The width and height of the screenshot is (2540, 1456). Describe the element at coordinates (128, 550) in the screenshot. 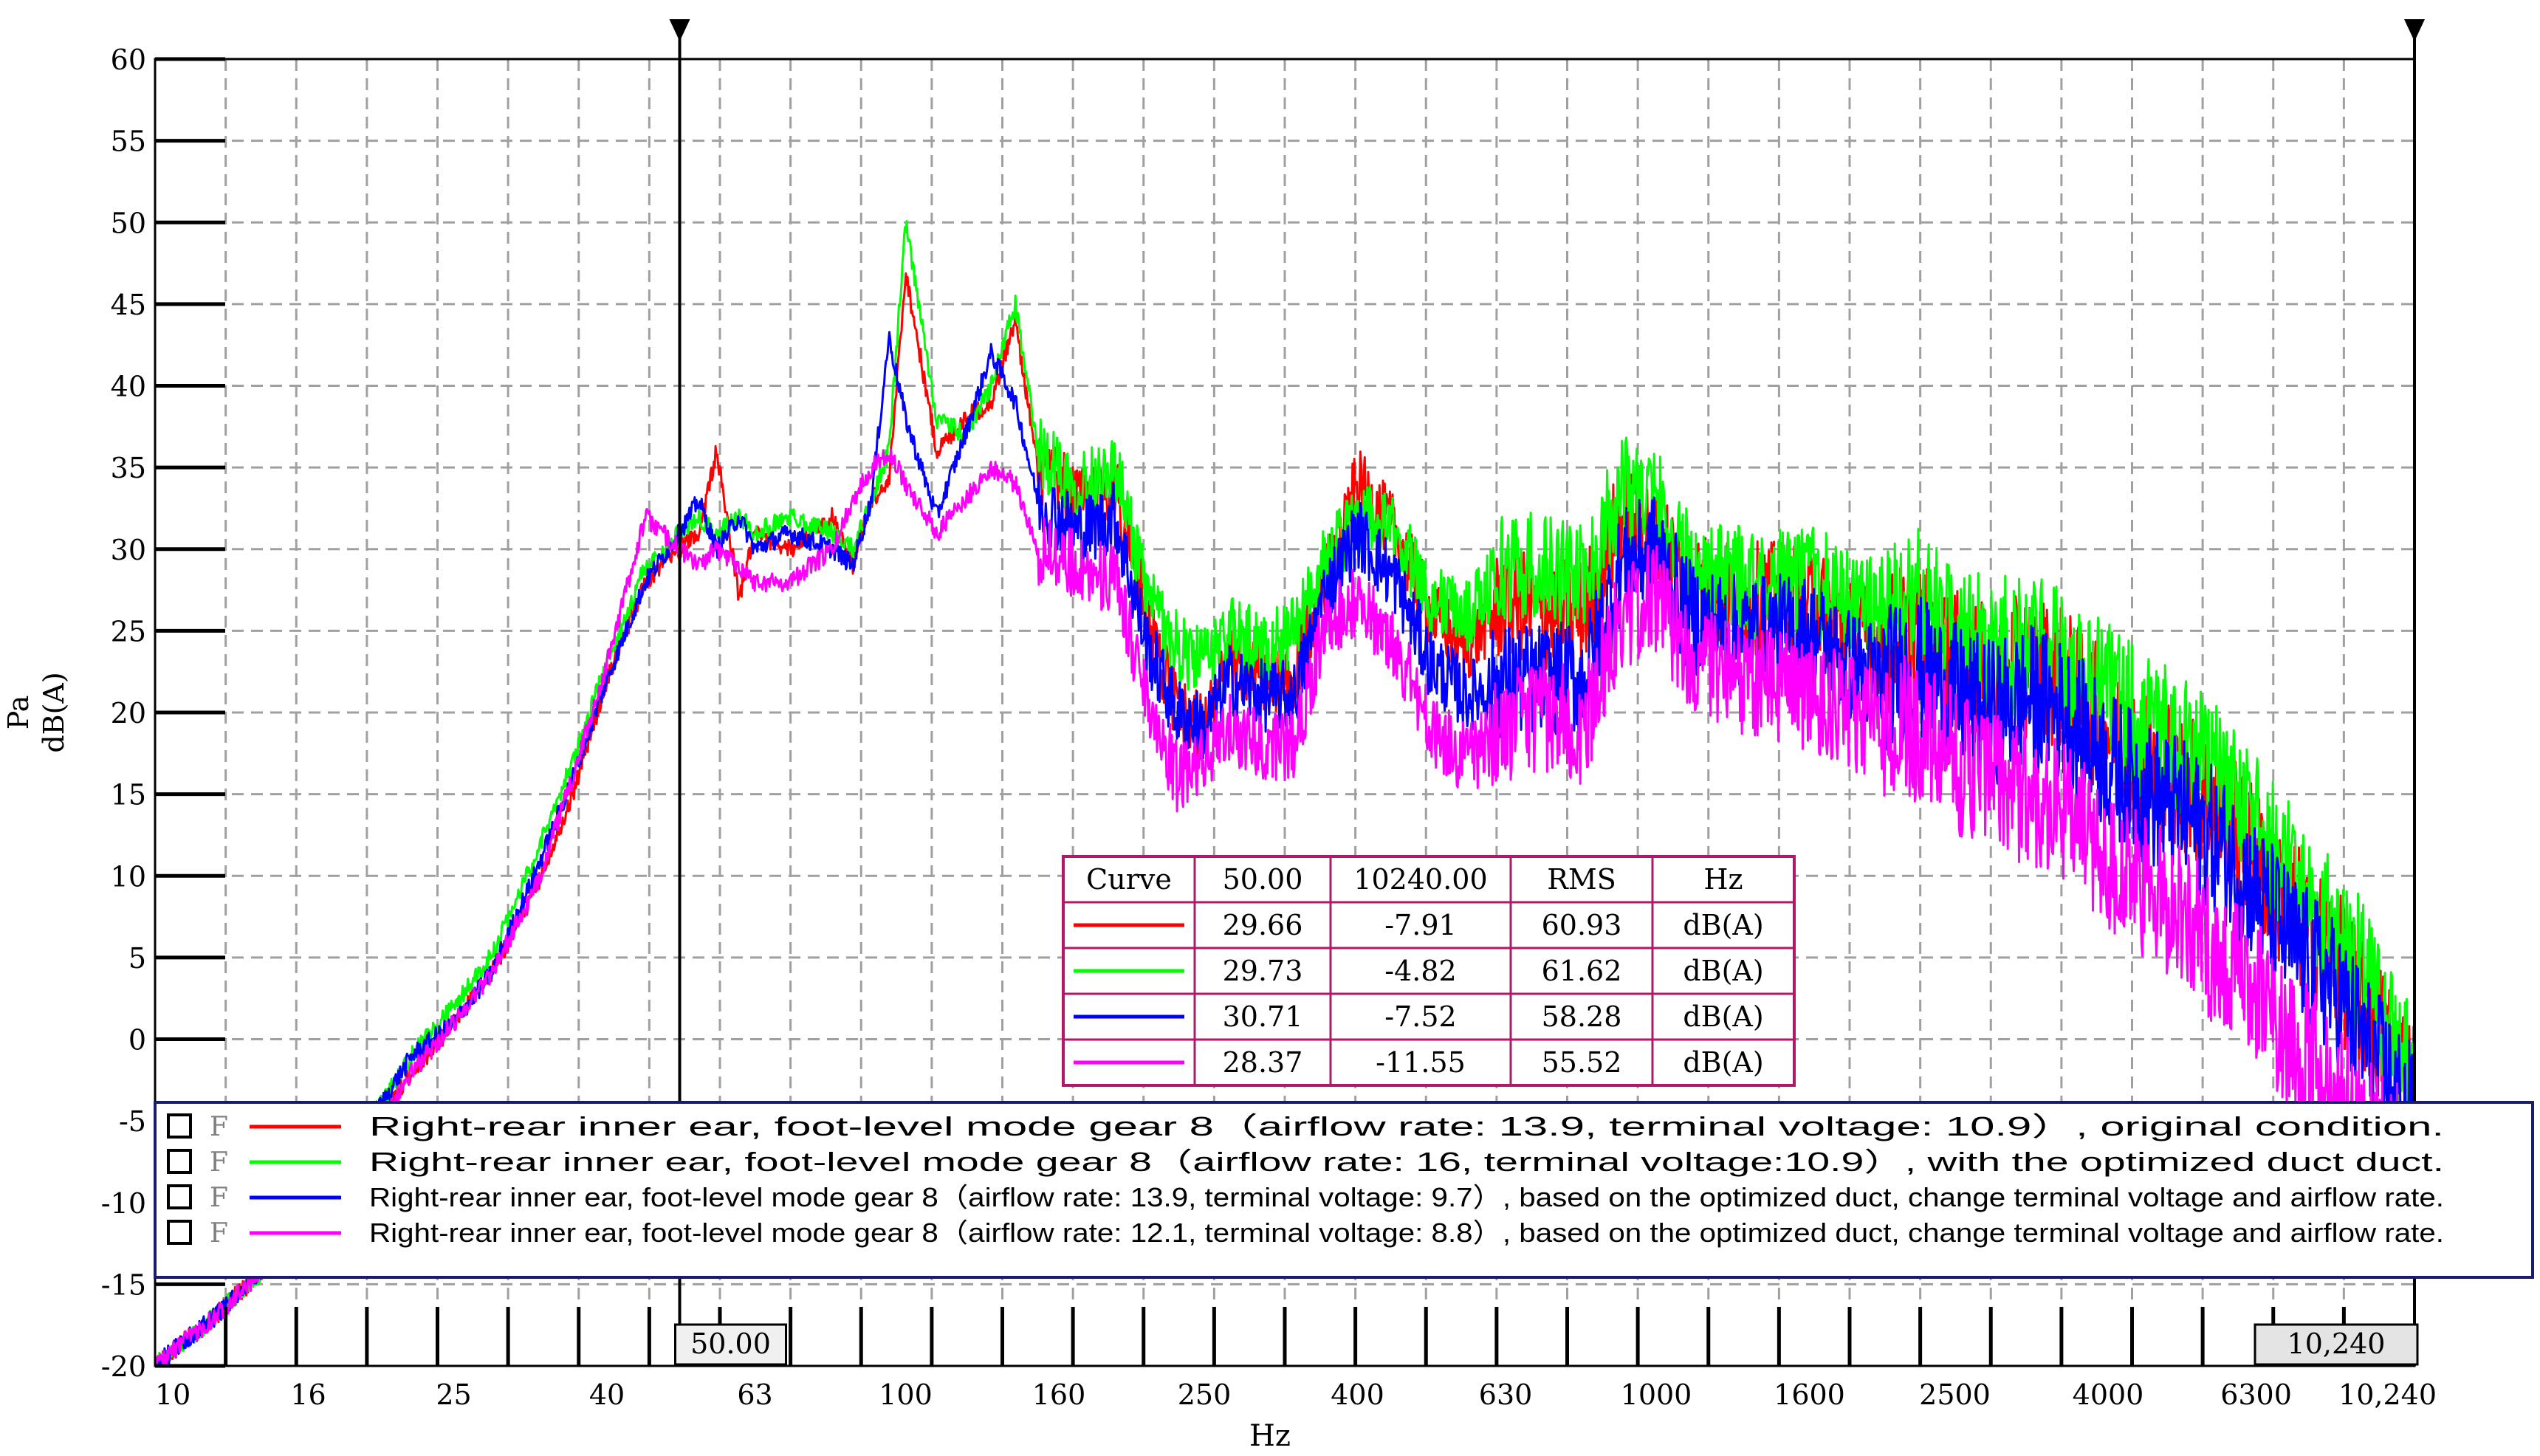

I see `y-tick-label: 30` at that location.